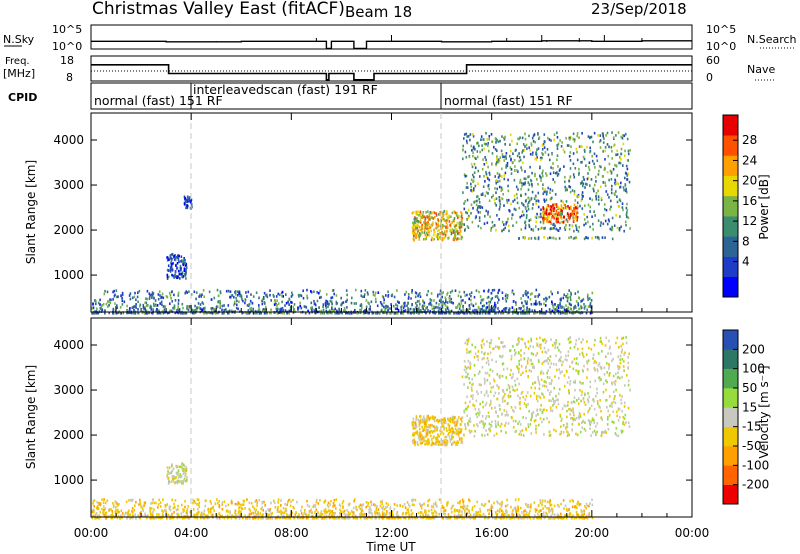 The image size is (800, 554). What do you see at coordinates (391, 42) in the screenshot?
I see `nsky-trace` at bounding box center [391, 42].